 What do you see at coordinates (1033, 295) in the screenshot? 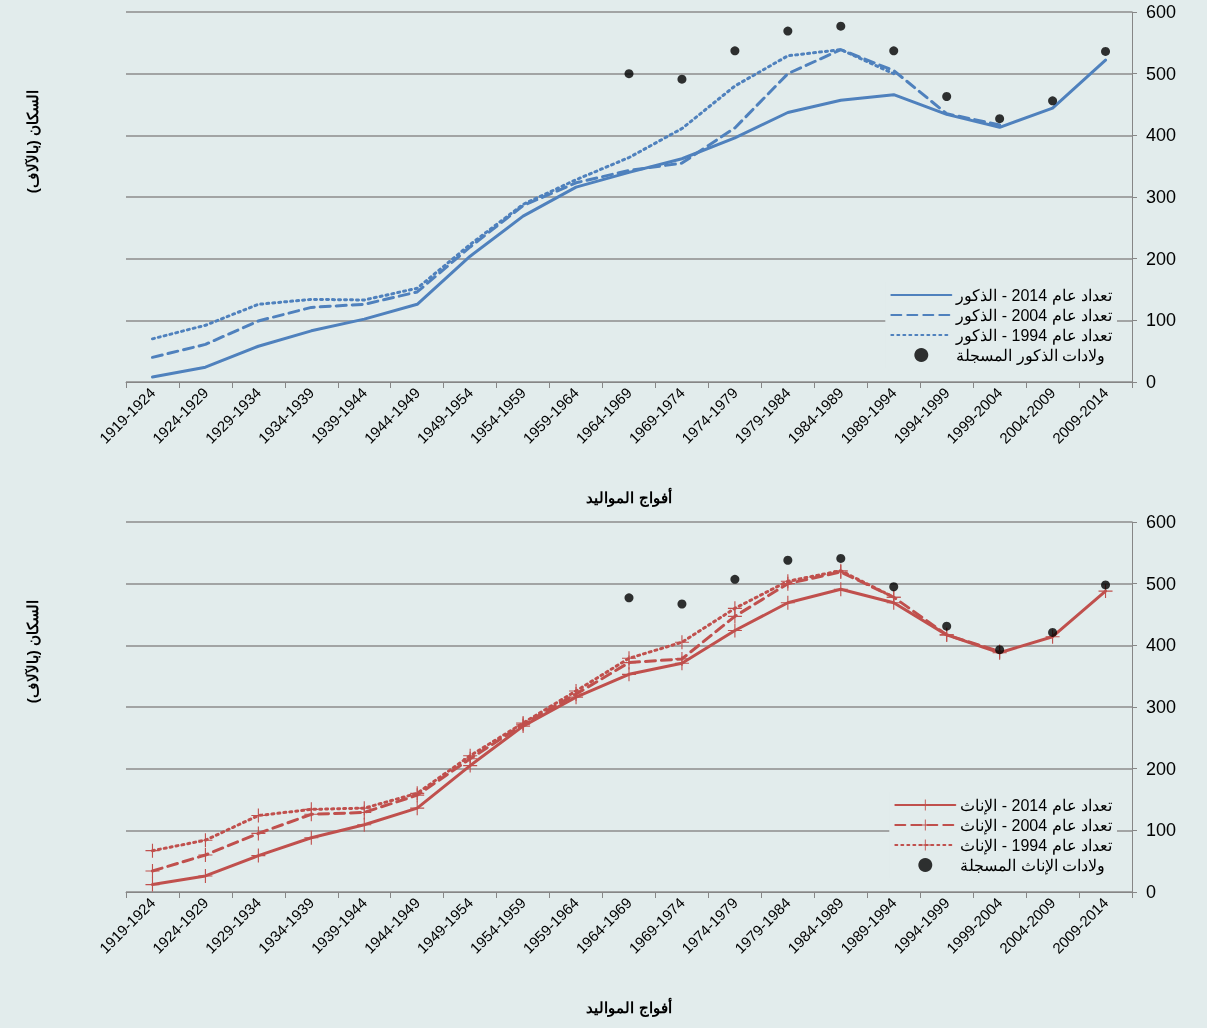
I see `legend-label: تعداد عام 2014 - الذكور` at bounding box center [1033, 295].